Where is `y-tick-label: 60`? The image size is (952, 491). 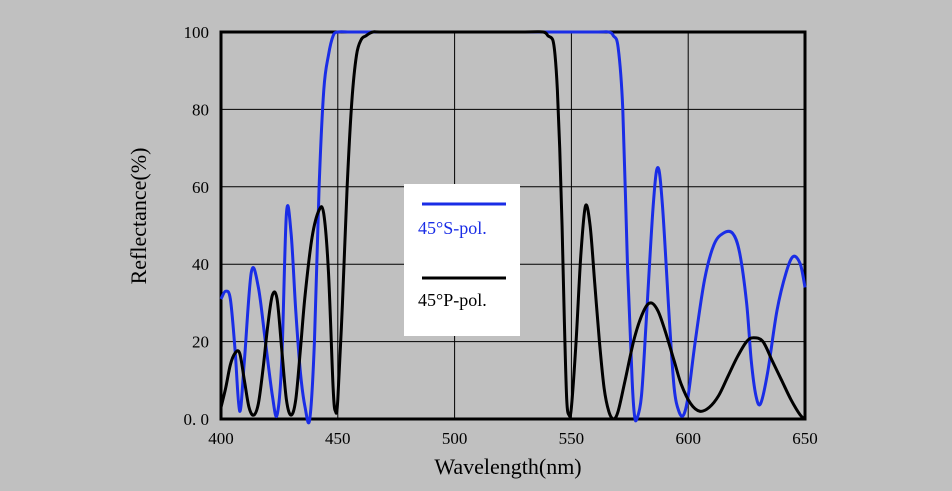
y-tick-label: 60 is located at coordinates (200, 187).